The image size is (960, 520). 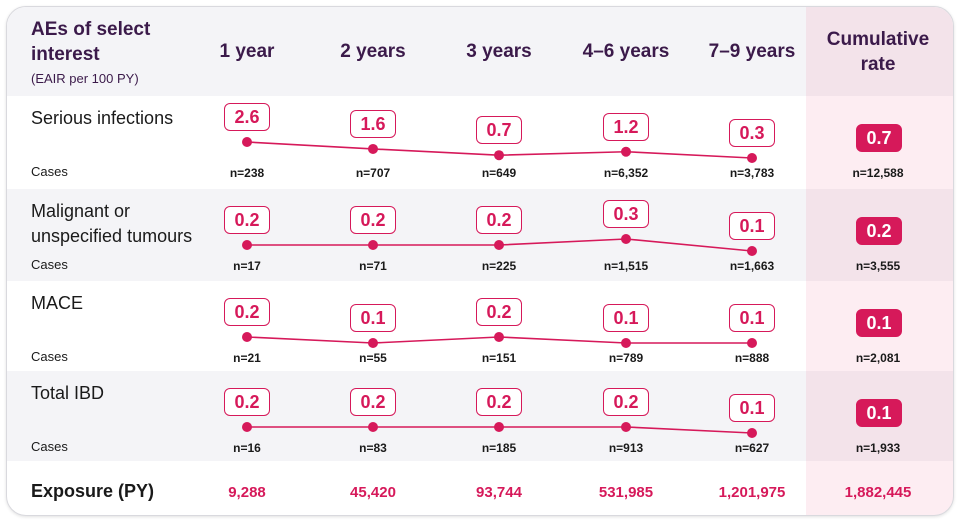 I want to click on cumulative-cases: n=2,081, so click(x=878, y=358).